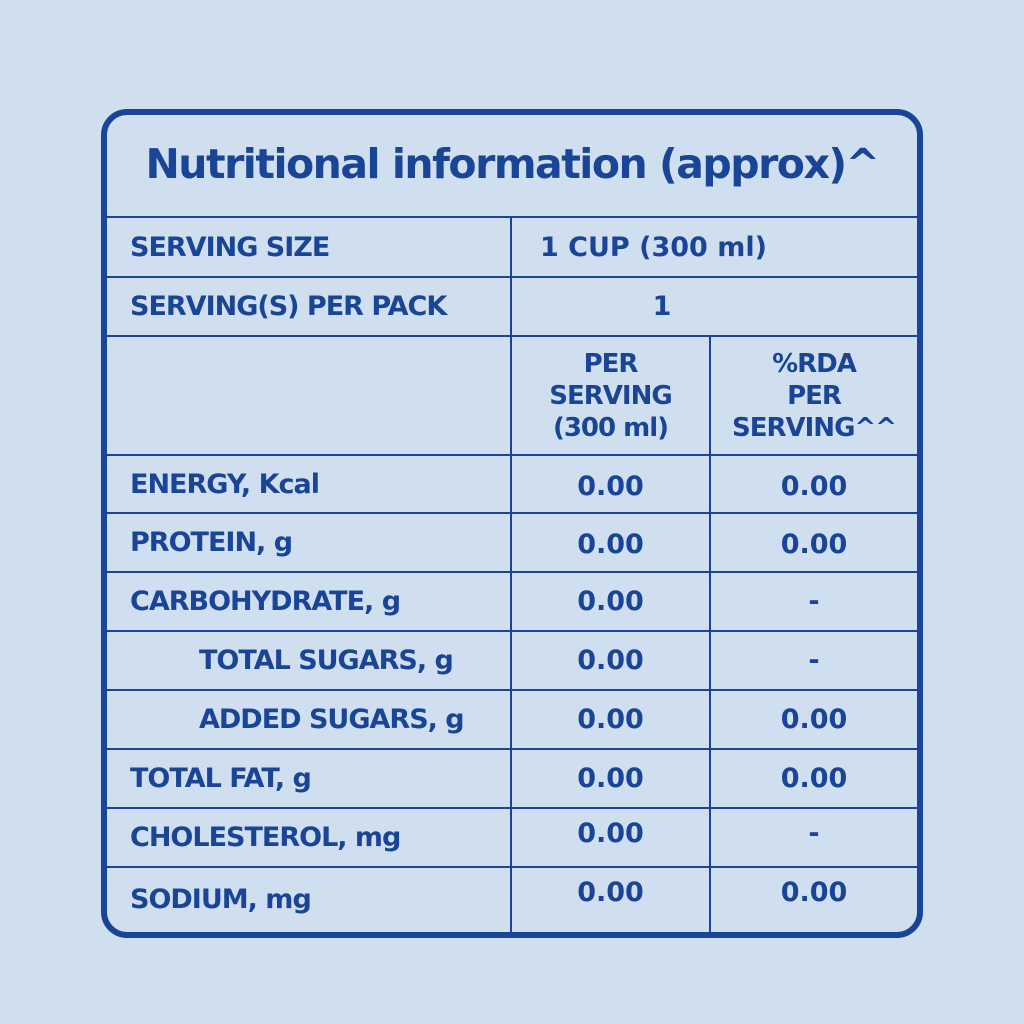 The height and width of the screenshot is (1024, 1024). Describe the element at coordinates (265, 601) in the screenshot. I see `row-label: CARBOHYDRATE, g` at that location.